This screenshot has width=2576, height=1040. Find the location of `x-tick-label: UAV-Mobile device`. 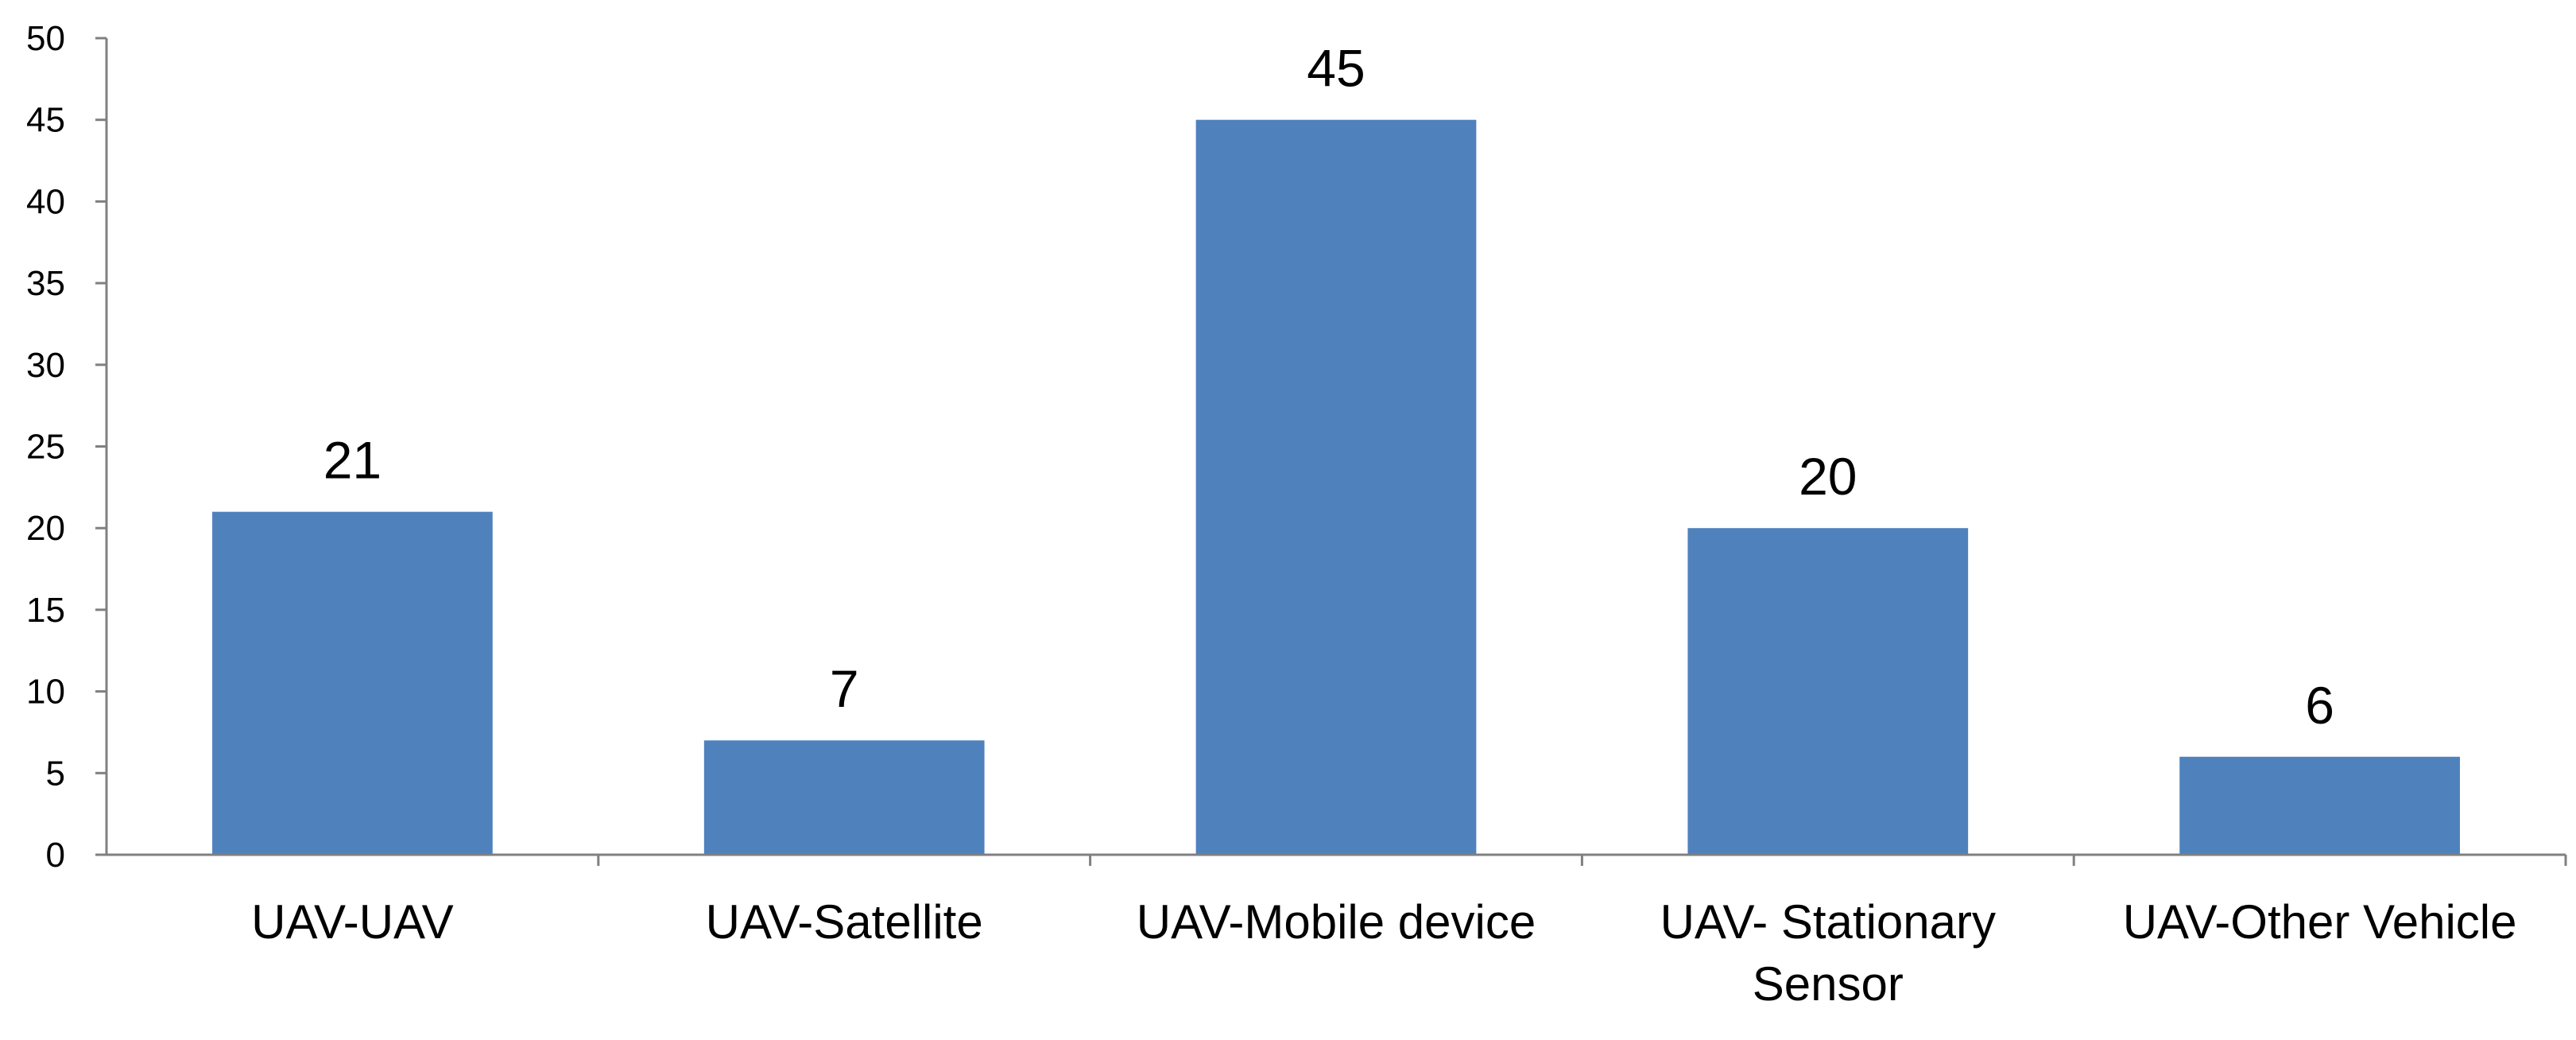

x-tick-label: UAV-Mobile device is located at coordinates (1336, 922).